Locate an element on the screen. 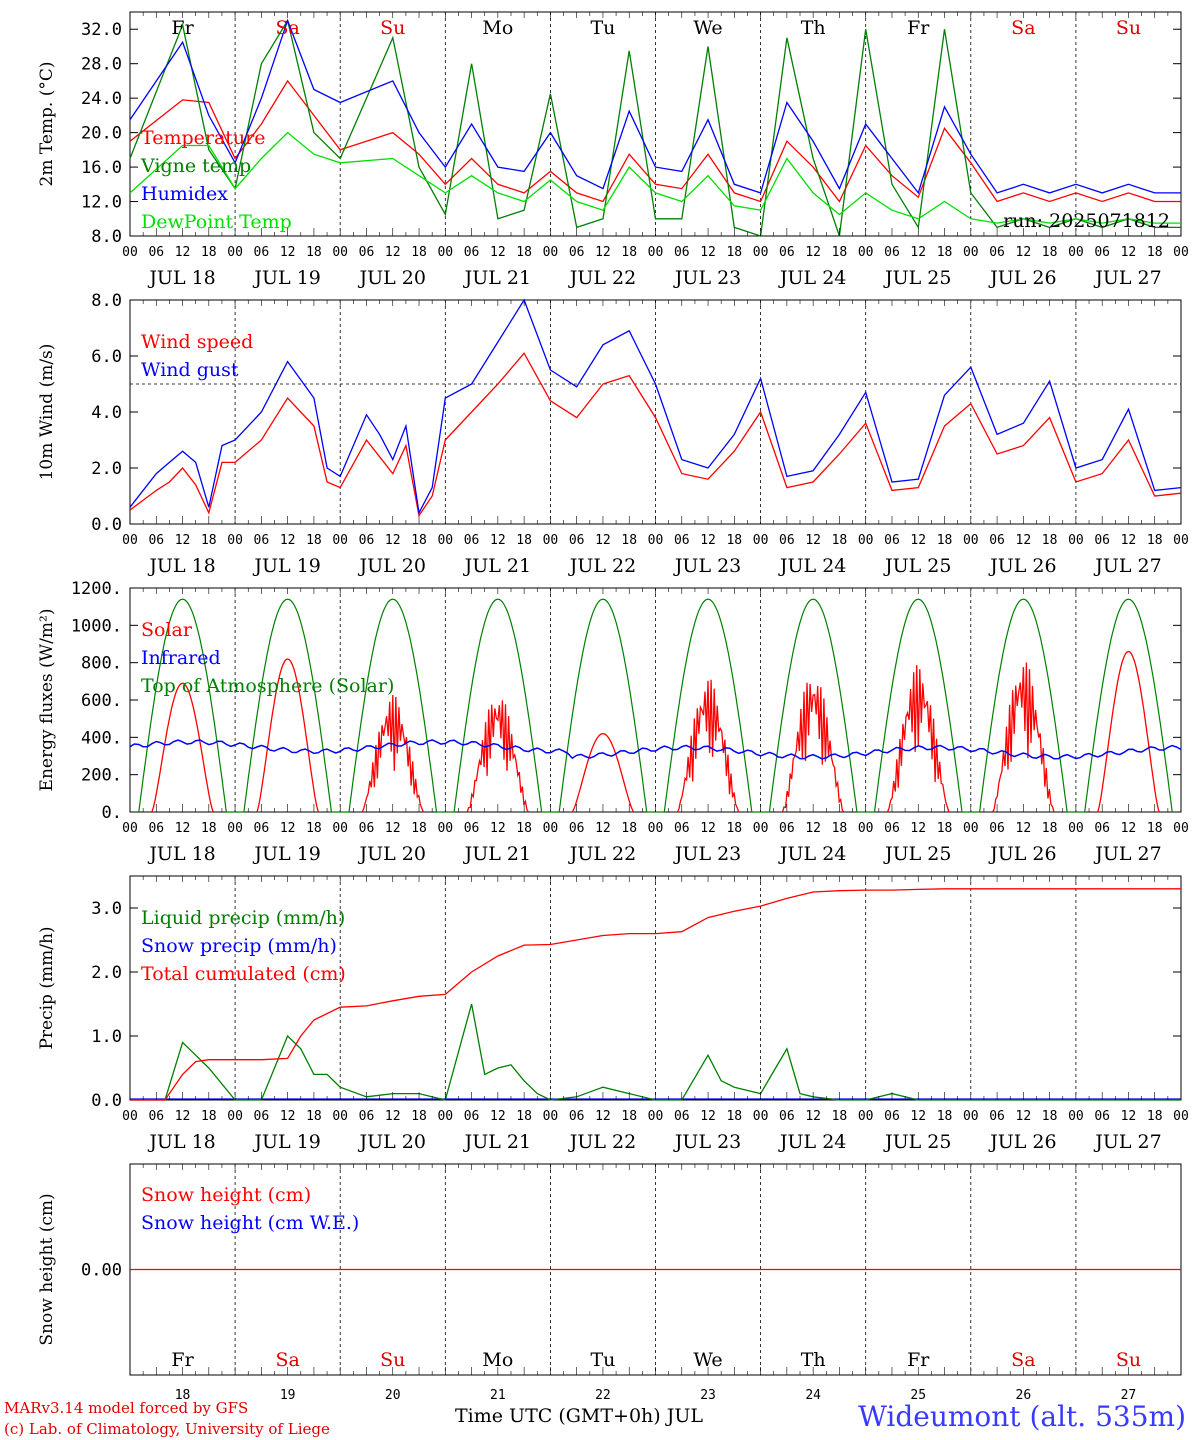  date-label: JUL 24 is located at coordinates (812, 1142).